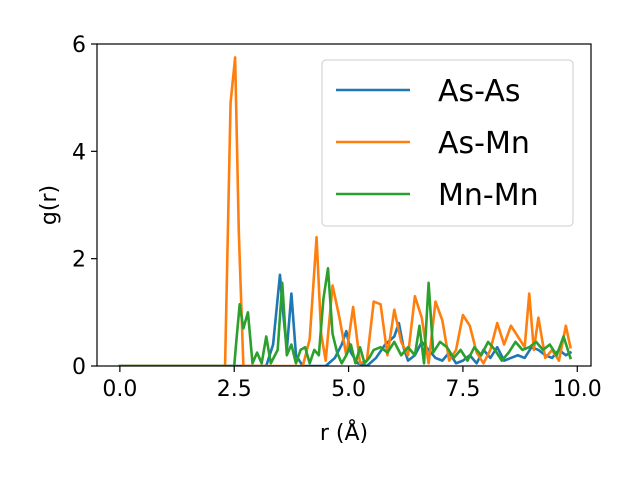  I want to click on legend-label-as-mn: As-Mn, so click(484, 143).